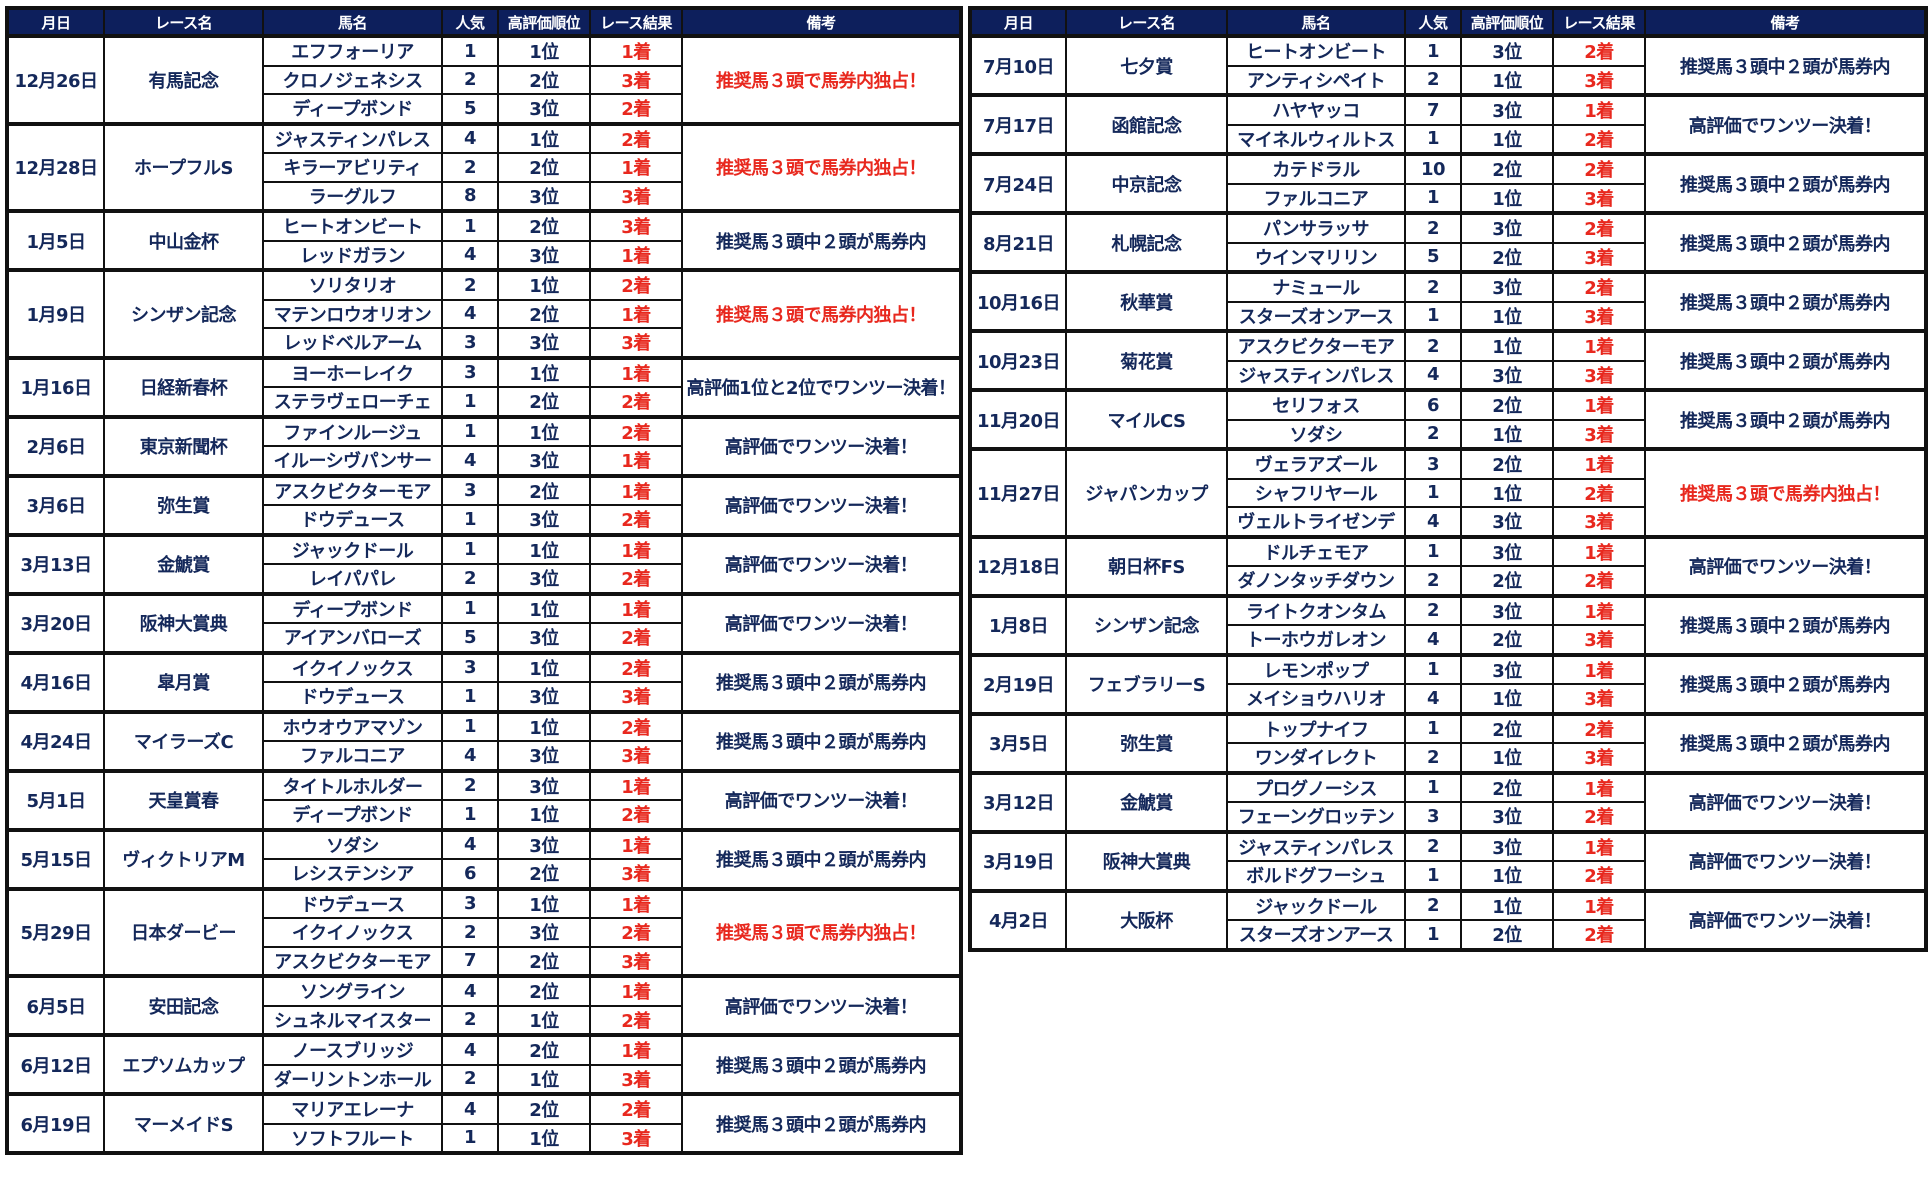 The height and width of the screenshot is (1200, 1932). What do you see at coordinates (352, 255) in the screenshot?
I see `horse-name: レッドガラン` at bounding box center [352, 255].